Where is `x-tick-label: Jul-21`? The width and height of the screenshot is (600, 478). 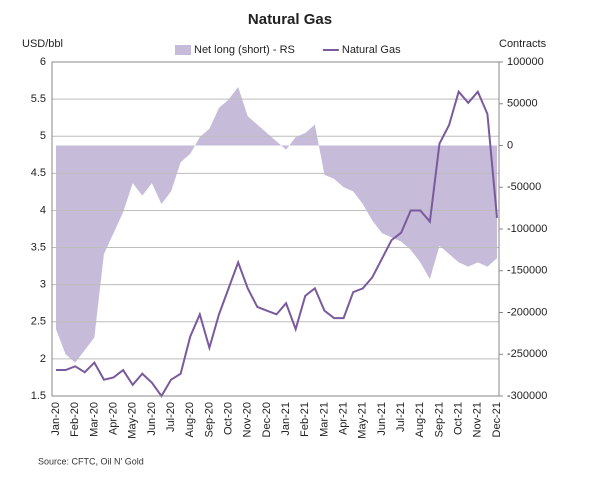
x-tick-label: Jul-21 is located at coordinates (401, 417).